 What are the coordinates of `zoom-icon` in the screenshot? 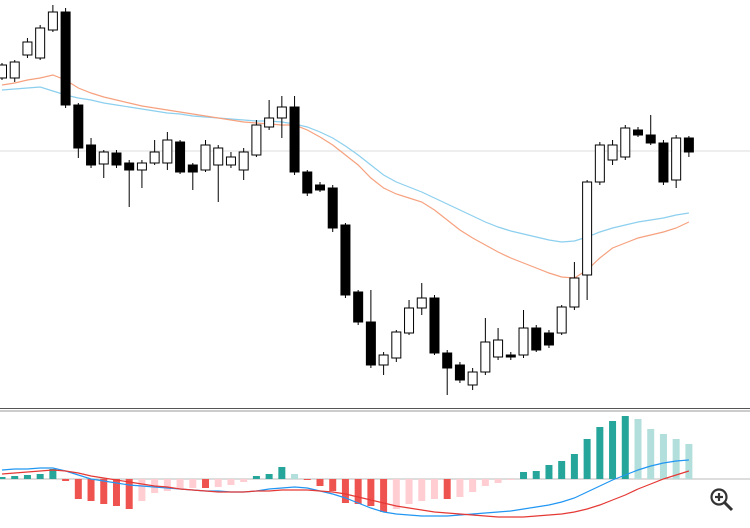 It's located at (722, 500).